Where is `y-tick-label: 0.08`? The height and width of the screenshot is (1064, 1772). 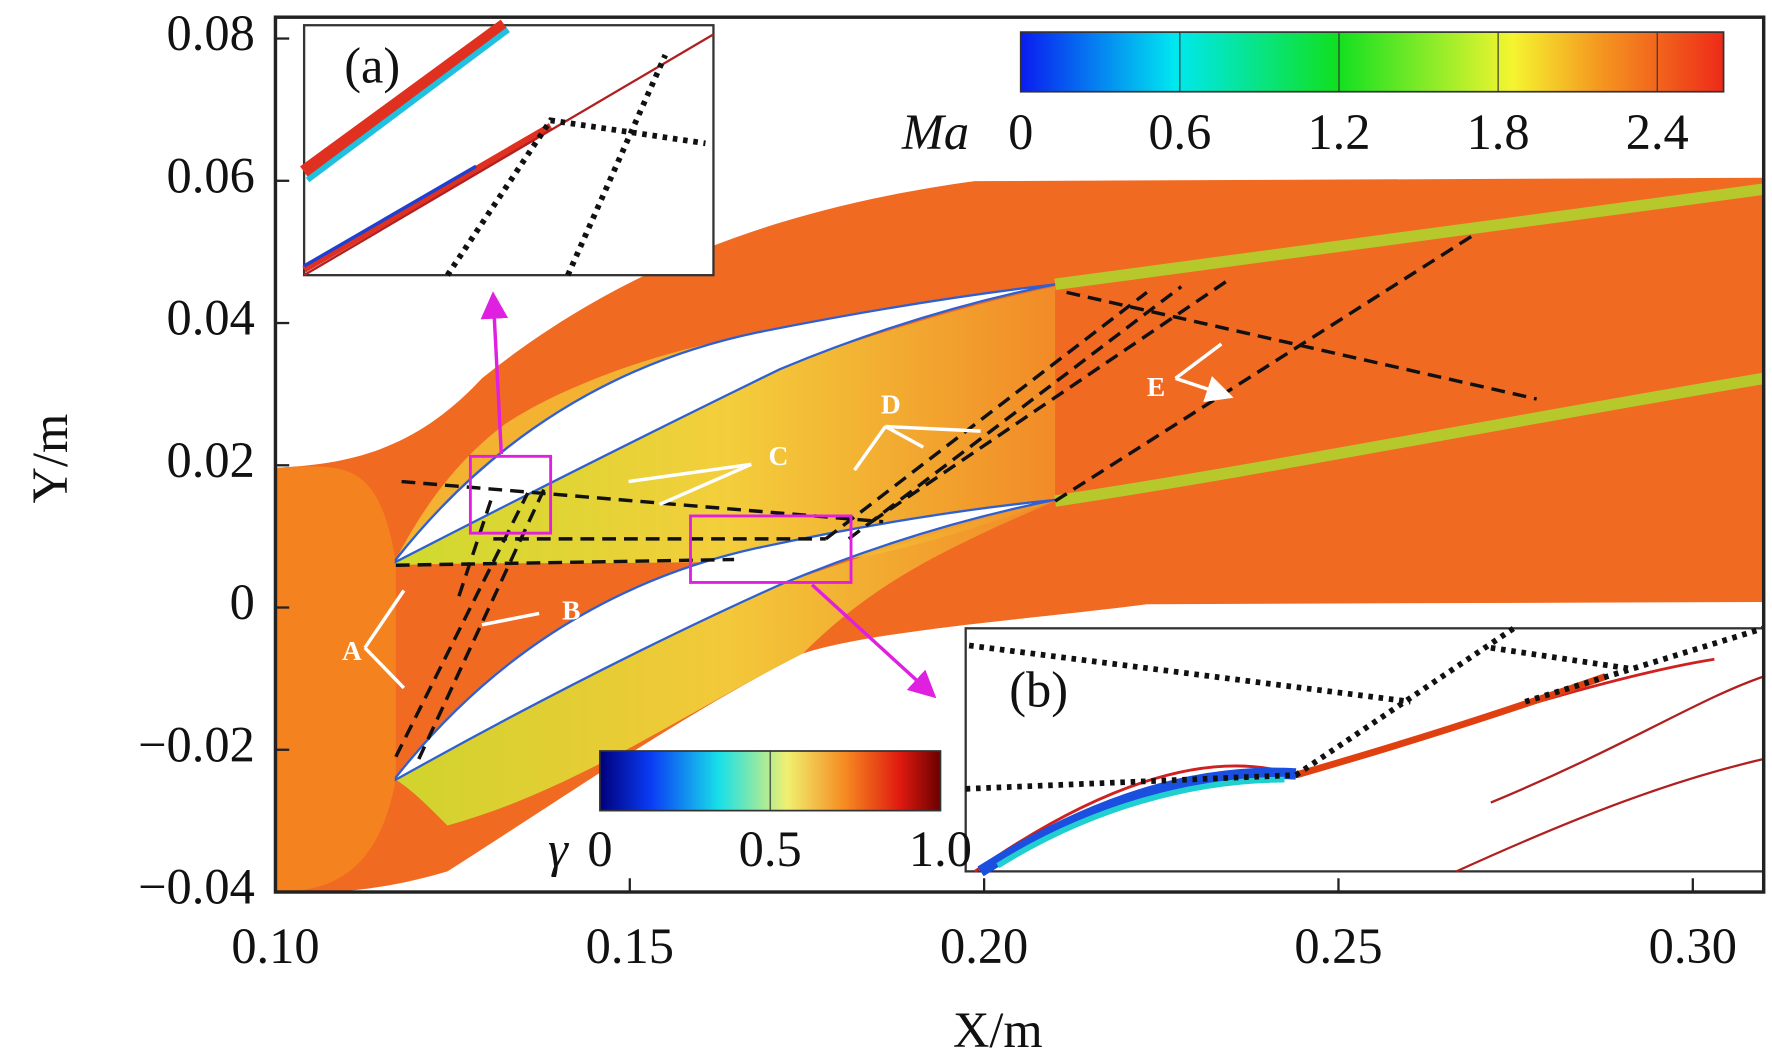 y-tick-label: 0.08 is located at coordinates (211, 33).